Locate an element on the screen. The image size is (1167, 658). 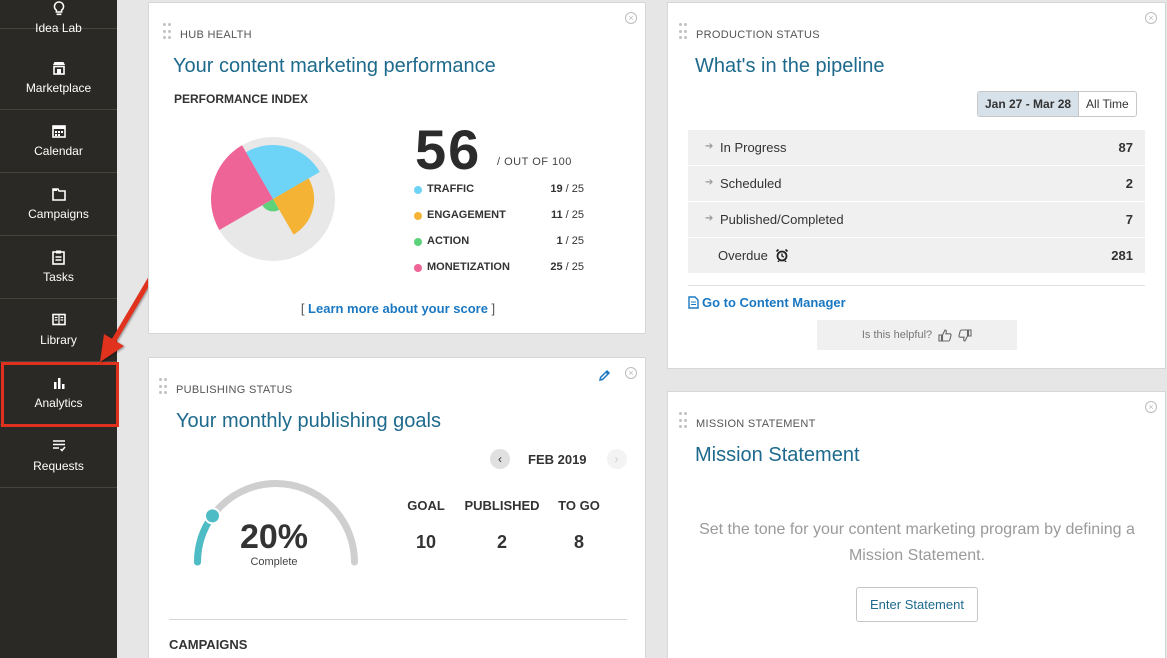
performance-pie-chart is located at coordinates (273, 199).